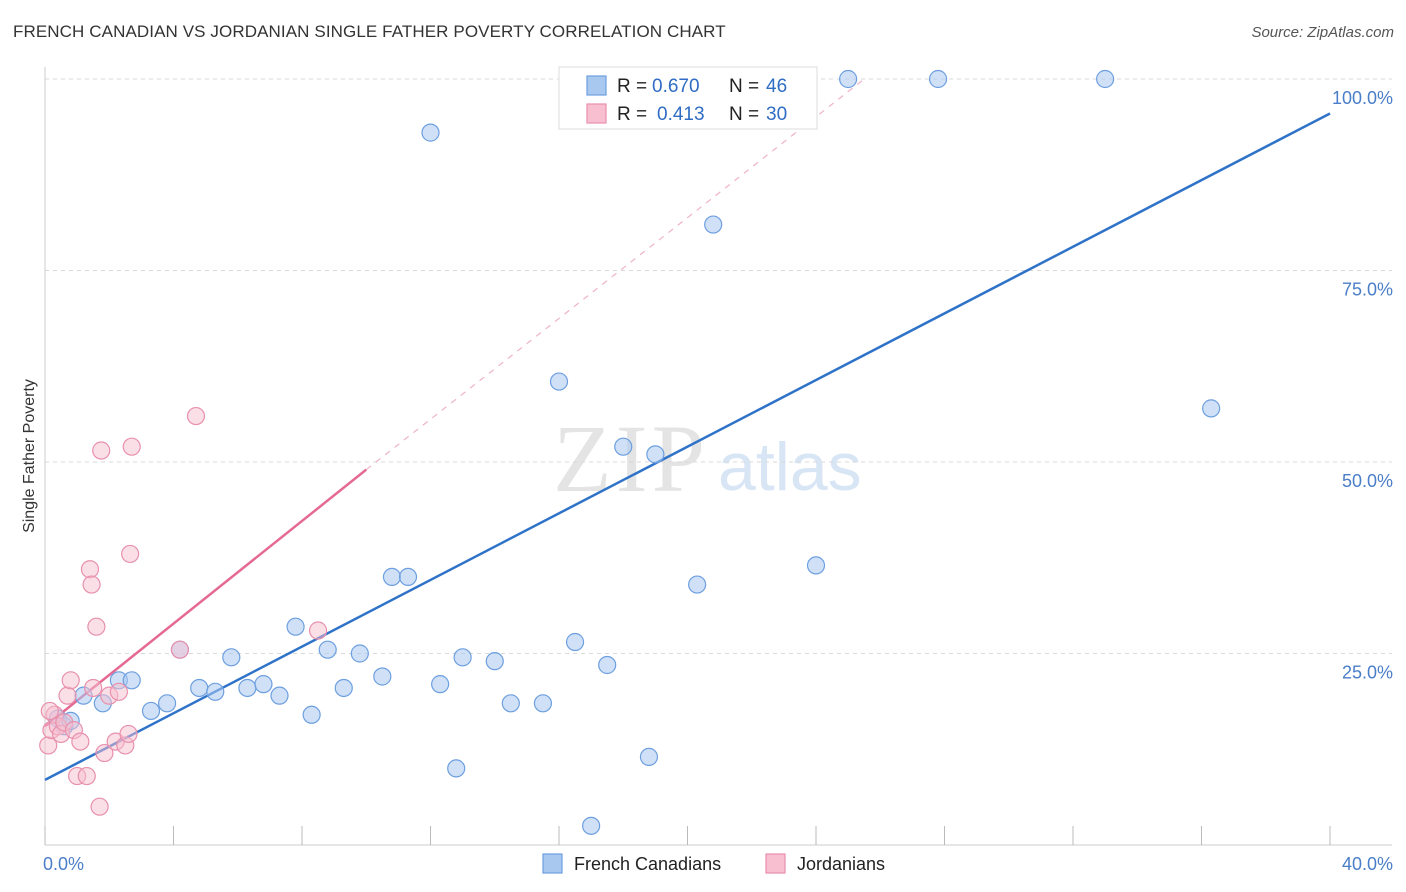 The width and height of the screenshot is (1406, 892). I want to click on bottom-legend: French Canadians Jordanians, so click(713, 863).